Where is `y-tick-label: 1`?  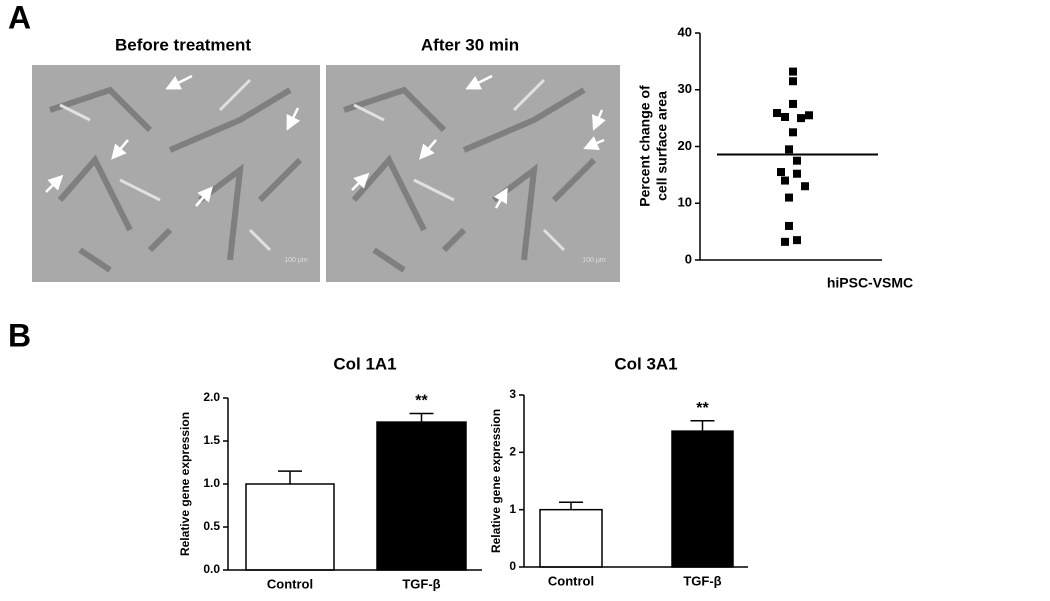 y-tick-label: 1 is located at coordinates (512, 509).